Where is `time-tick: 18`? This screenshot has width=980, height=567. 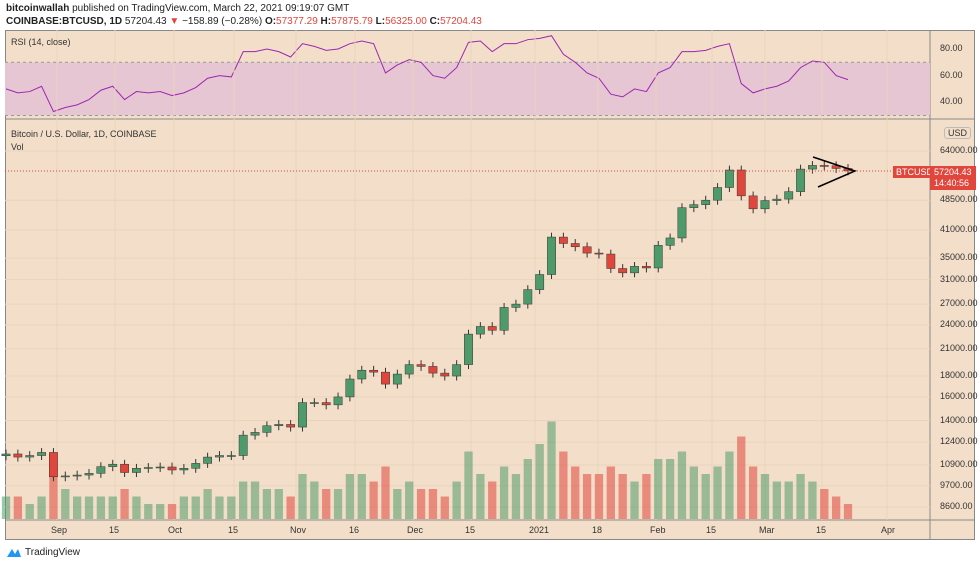 time-tick: 18 is located at coordinates (597, 530).